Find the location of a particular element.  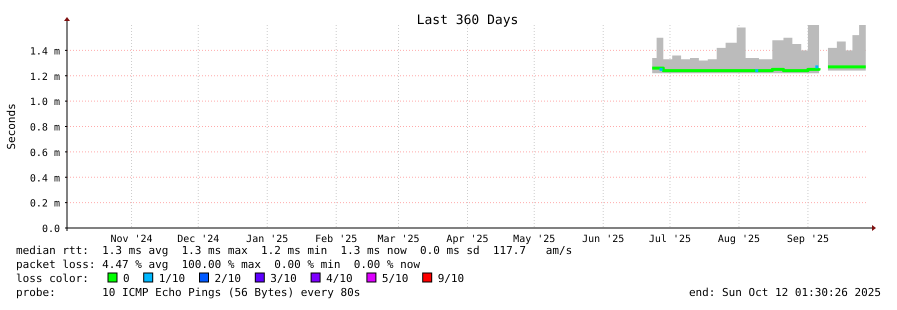

x-tick-label: Aug '25 is located at coordinates (739, 239).